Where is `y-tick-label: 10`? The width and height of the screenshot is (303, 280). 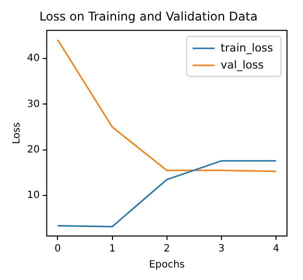
y-tick-label: 10 is located at coordinates (33, 196).